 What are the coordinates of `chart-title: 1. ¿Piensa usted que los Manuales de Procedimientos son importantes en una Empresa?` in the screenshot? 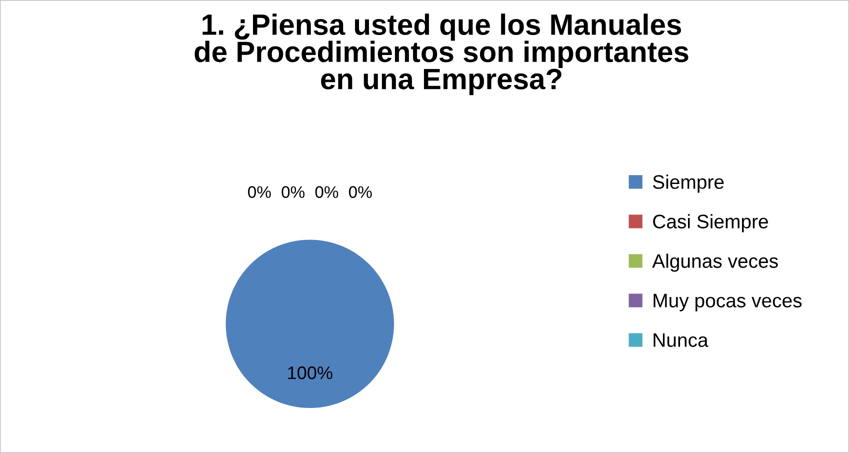 It's located at (441, 55).